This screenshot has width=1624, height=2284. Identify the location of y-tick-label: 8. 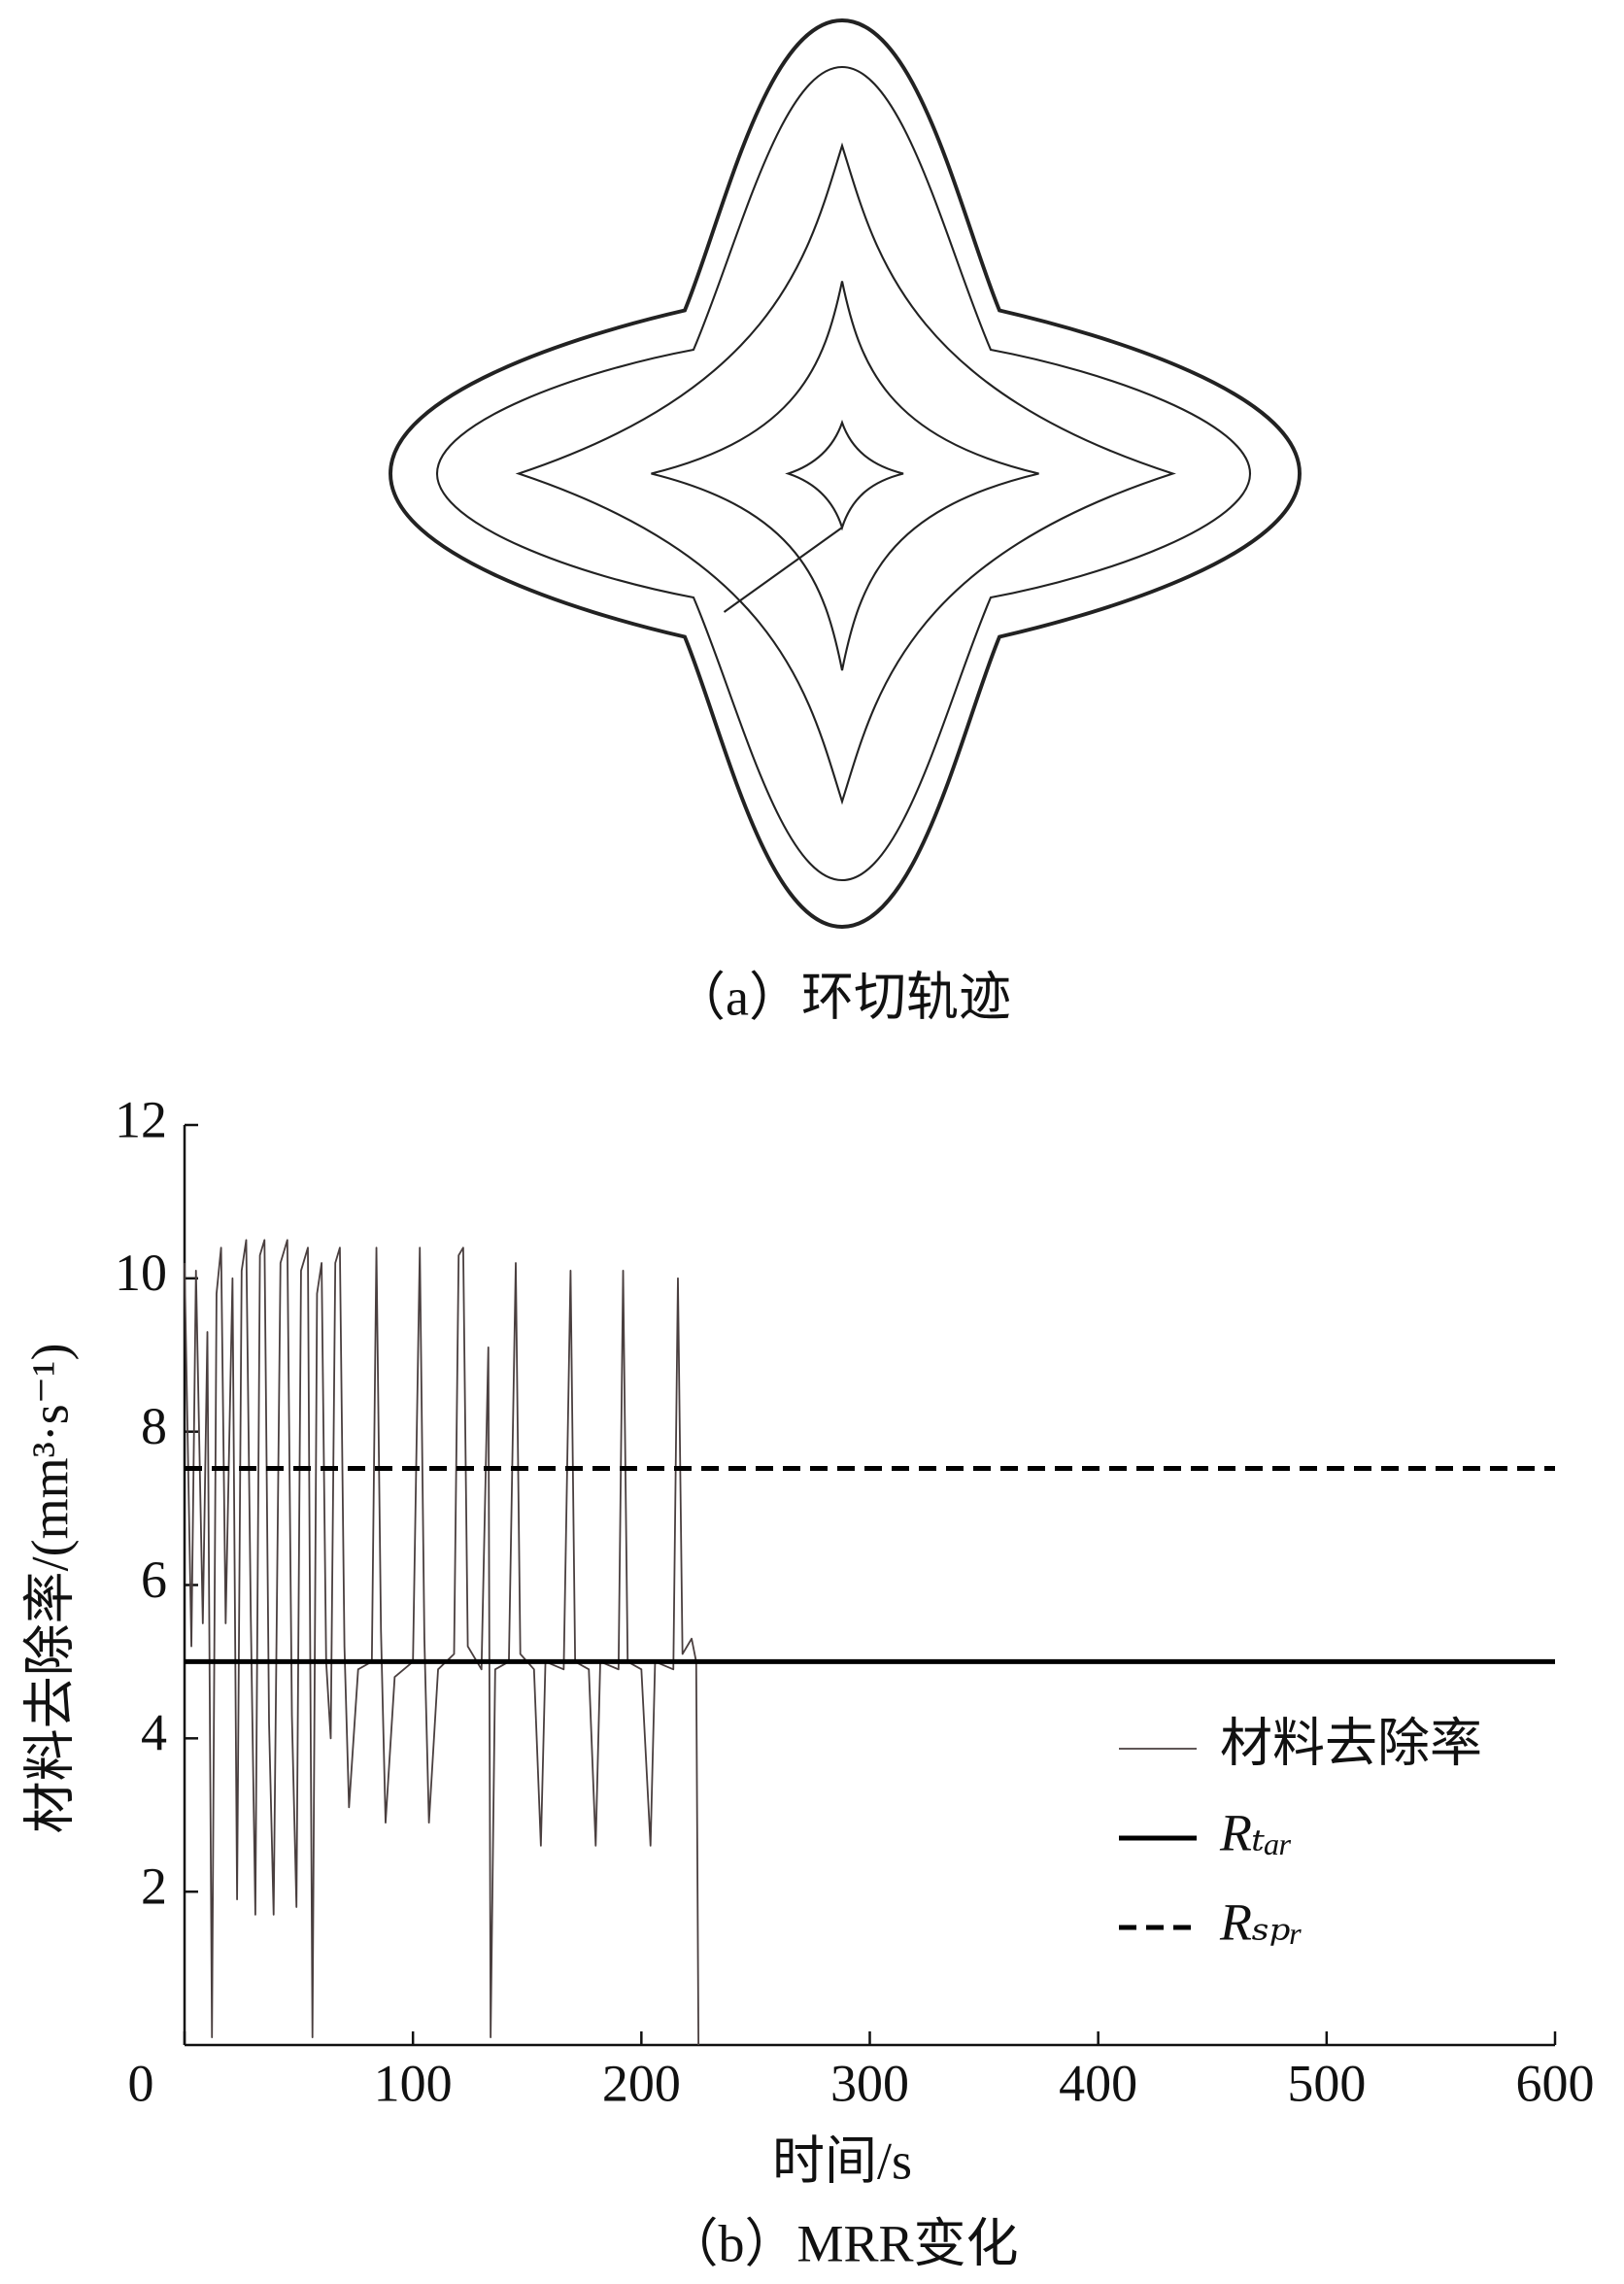
(154, 1426).